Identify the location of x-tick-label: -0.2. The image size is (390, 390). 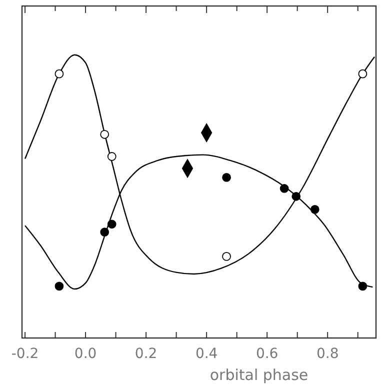
(25, 354).